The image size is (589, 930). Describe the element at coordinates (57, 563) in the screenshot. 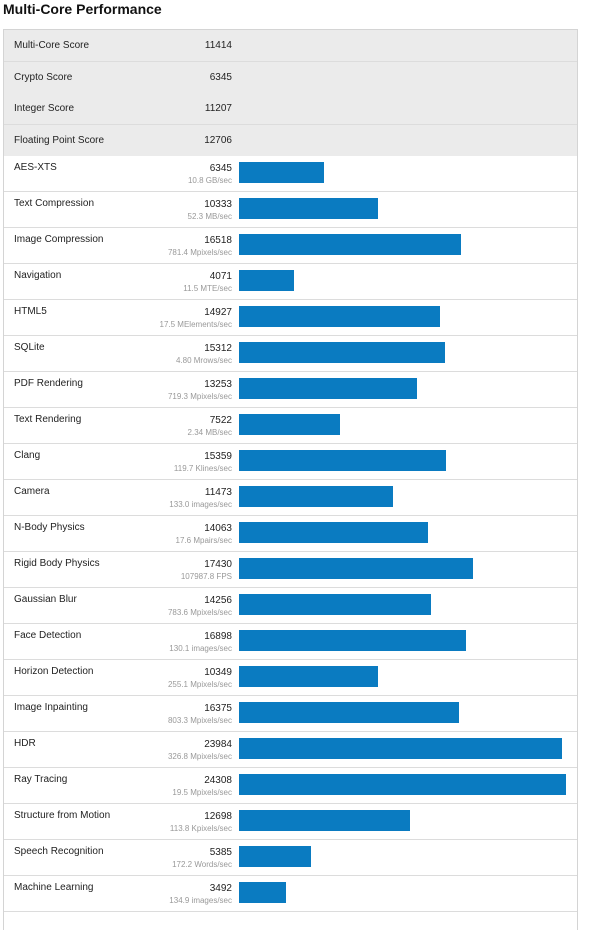

I see `benchmark-name: Rigid Body Physics` at that location.